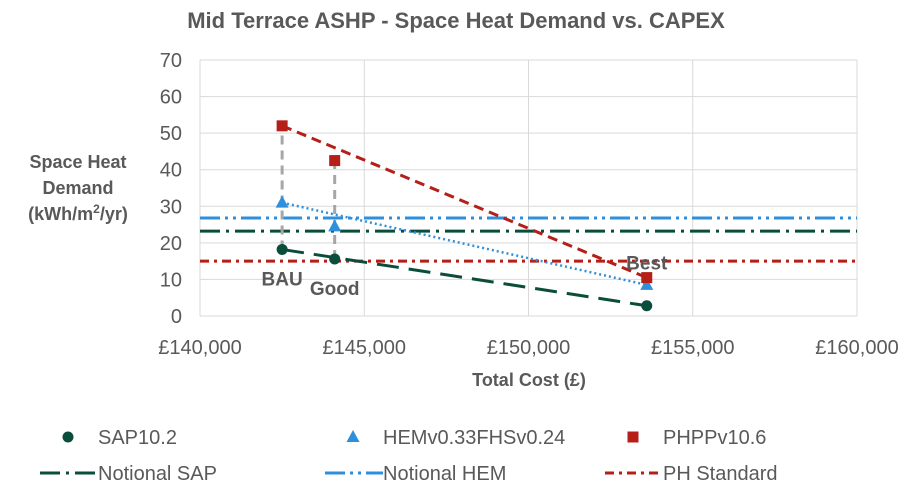 The width and height of the screenshot is (912, 494). Describe the element at coordinates (176, 317) in the screenshot. I see `y-tick-label: 0` at that location.